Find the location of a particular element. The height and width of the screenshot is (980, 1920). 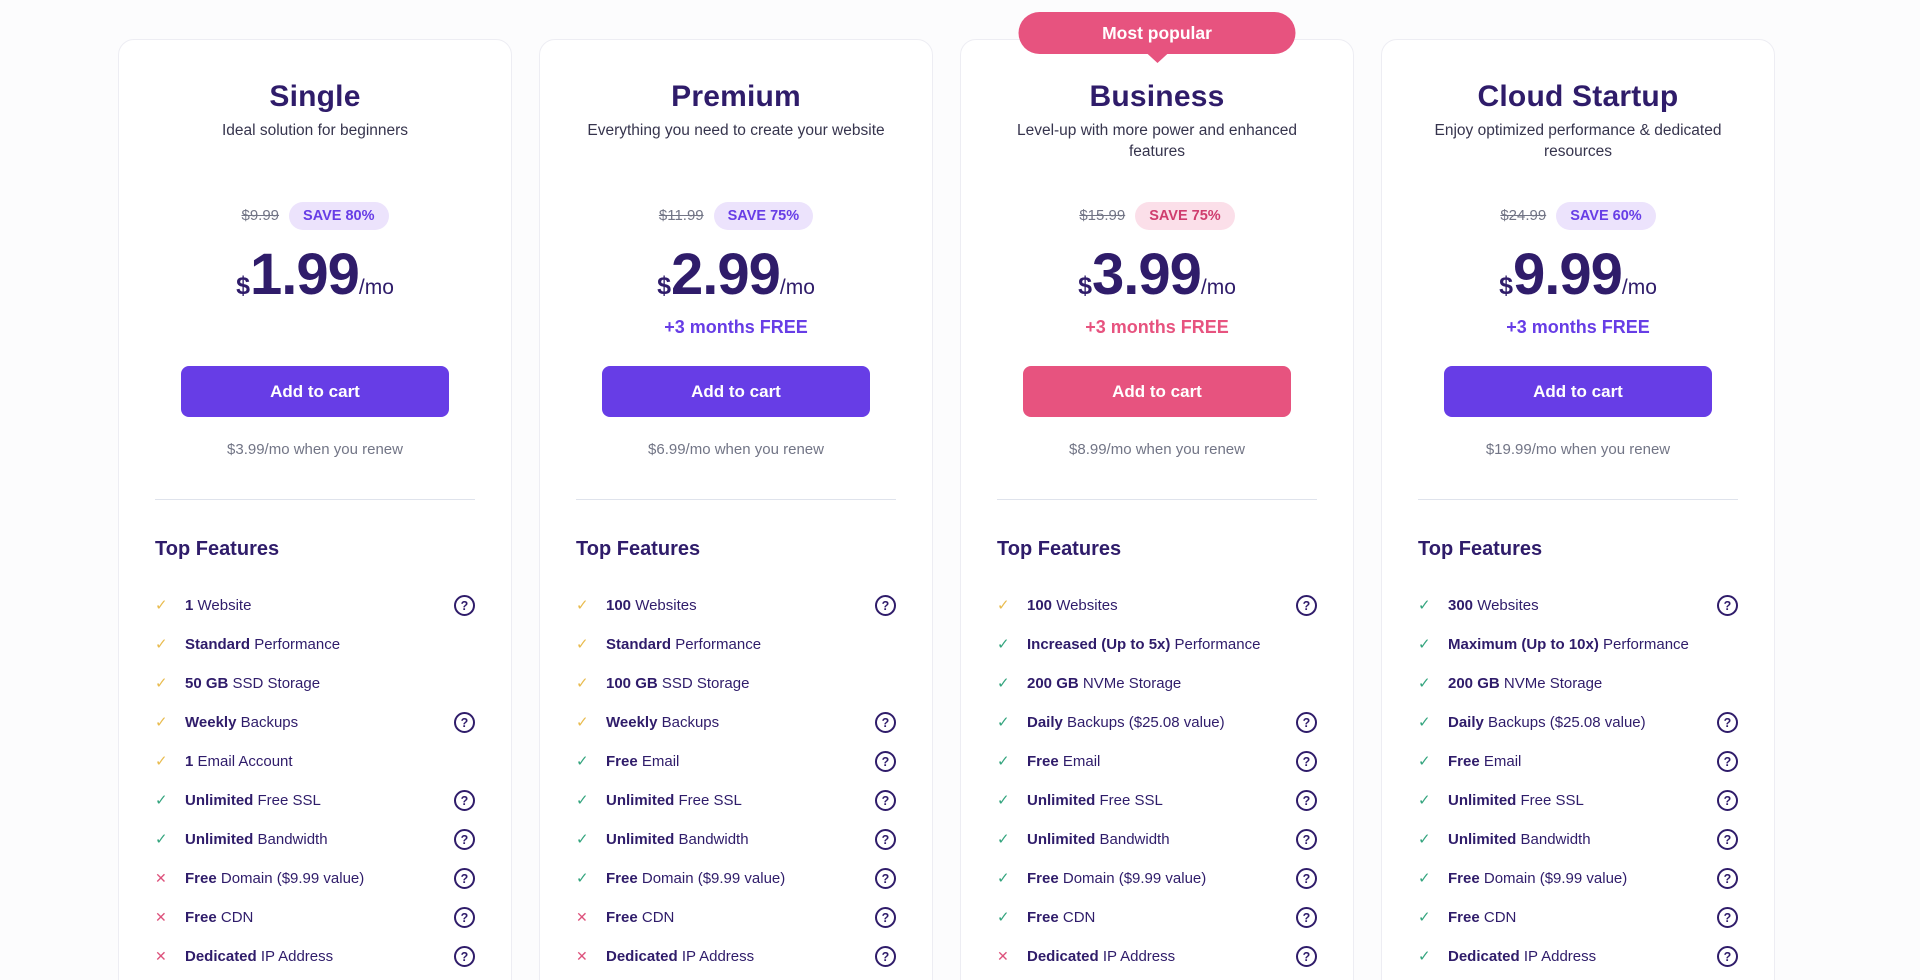

feature-text: Domain ($9.99 value) is located at coordinates (1134, 878).